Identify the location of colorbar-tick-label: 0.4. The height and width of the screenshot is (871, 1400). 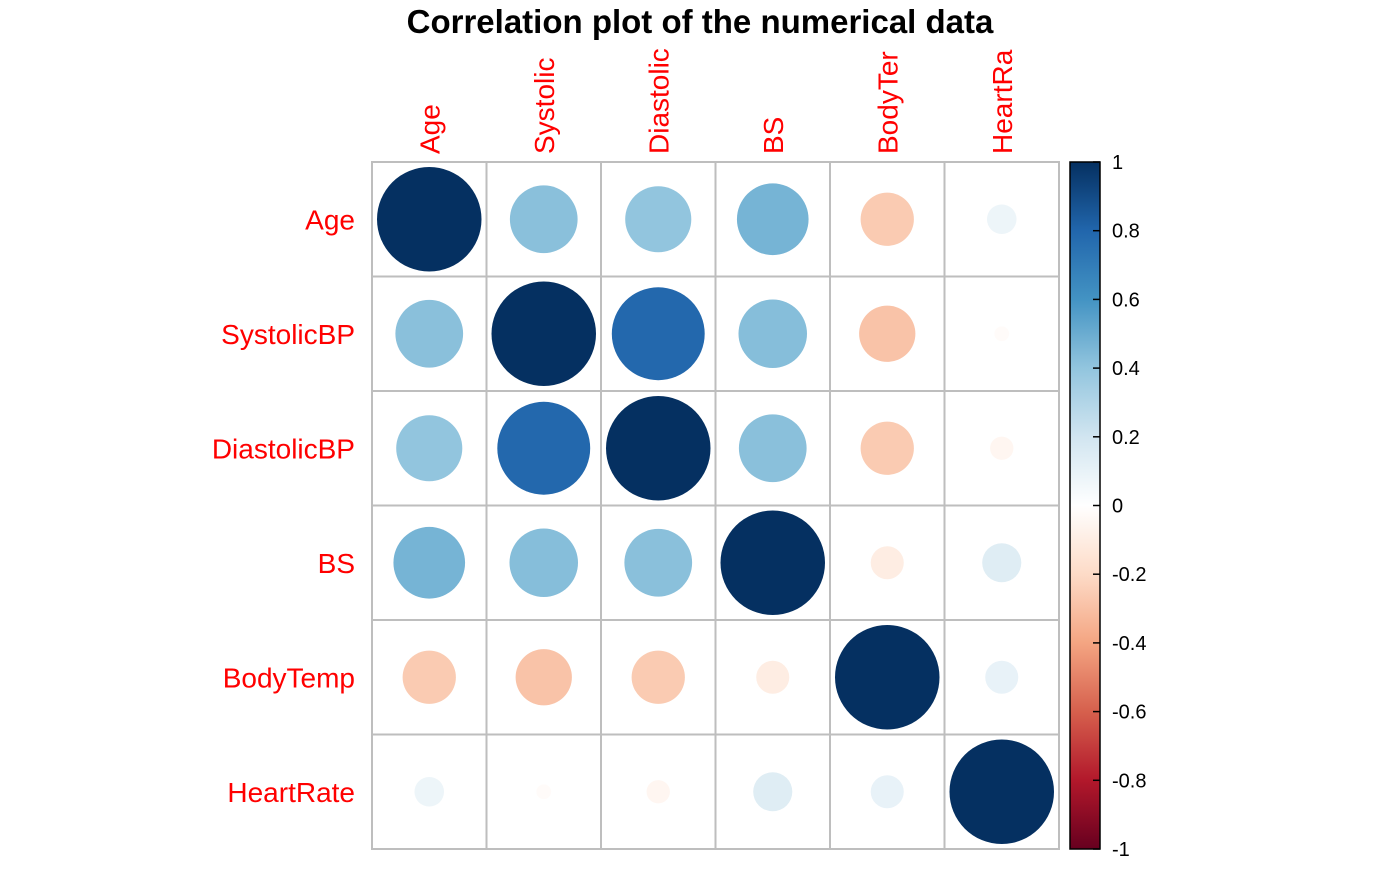
(1126, 369).